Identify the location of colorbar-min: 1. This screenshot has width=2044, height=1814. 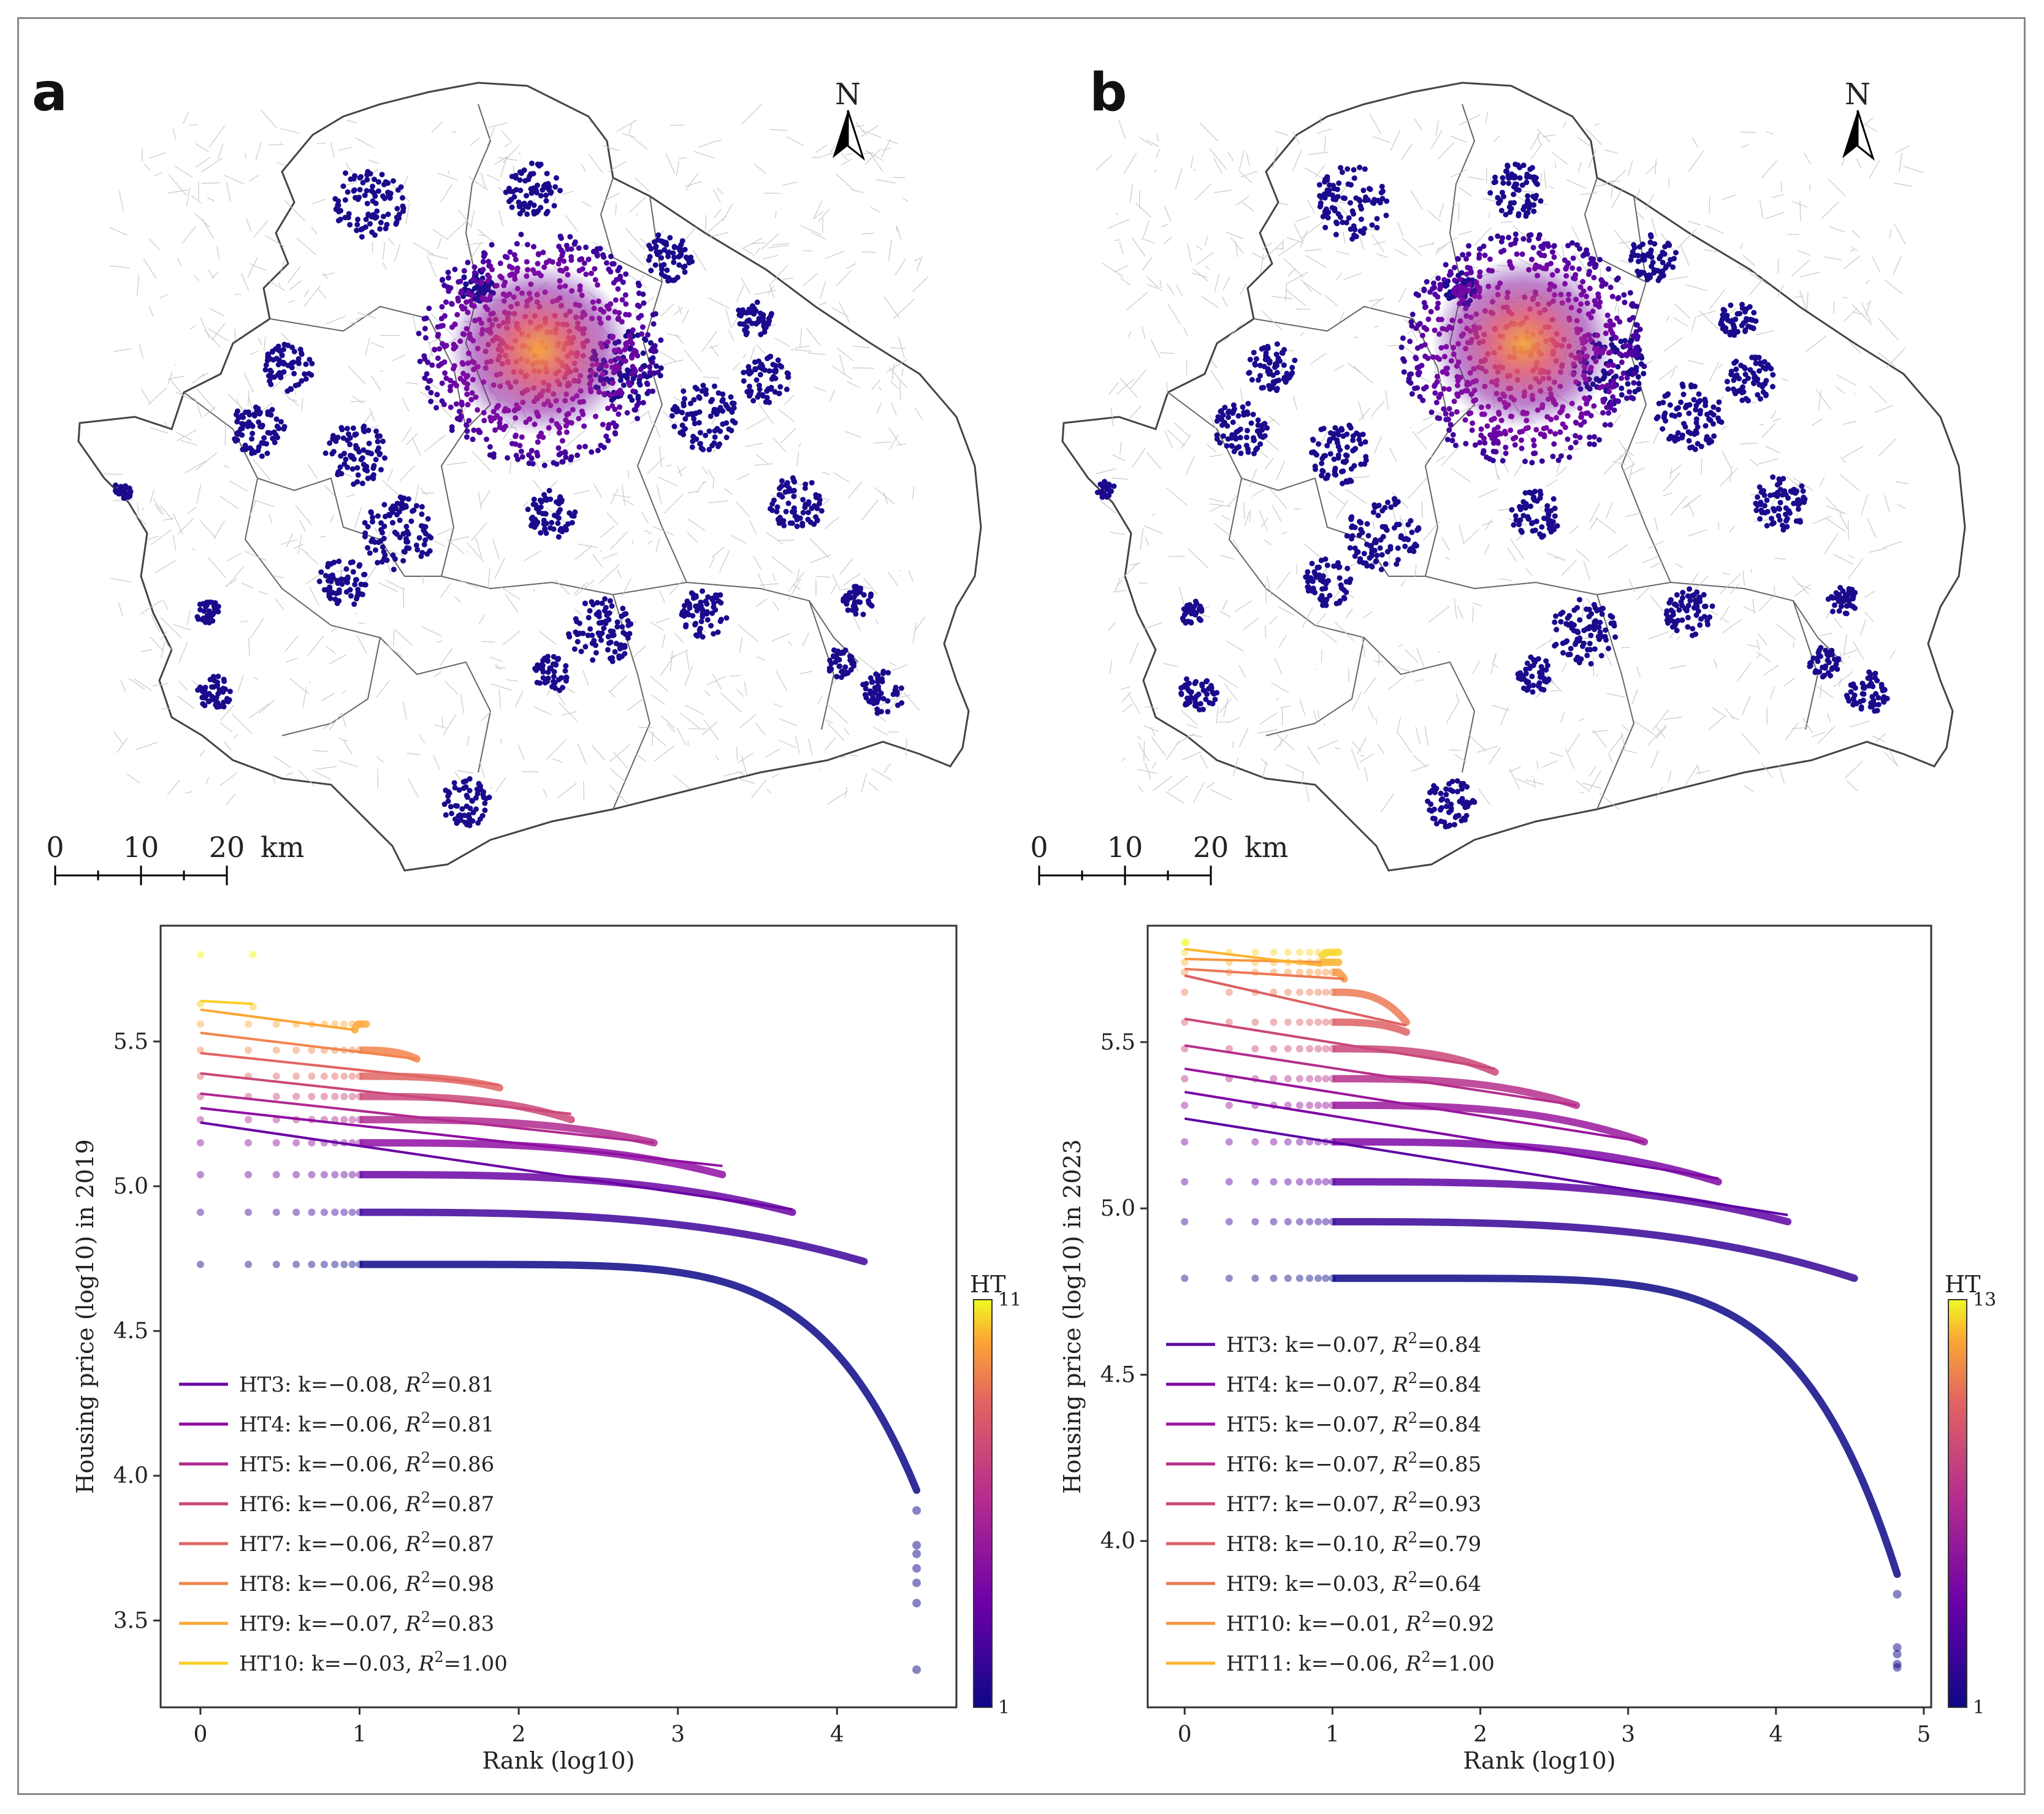
(1979, 1708).